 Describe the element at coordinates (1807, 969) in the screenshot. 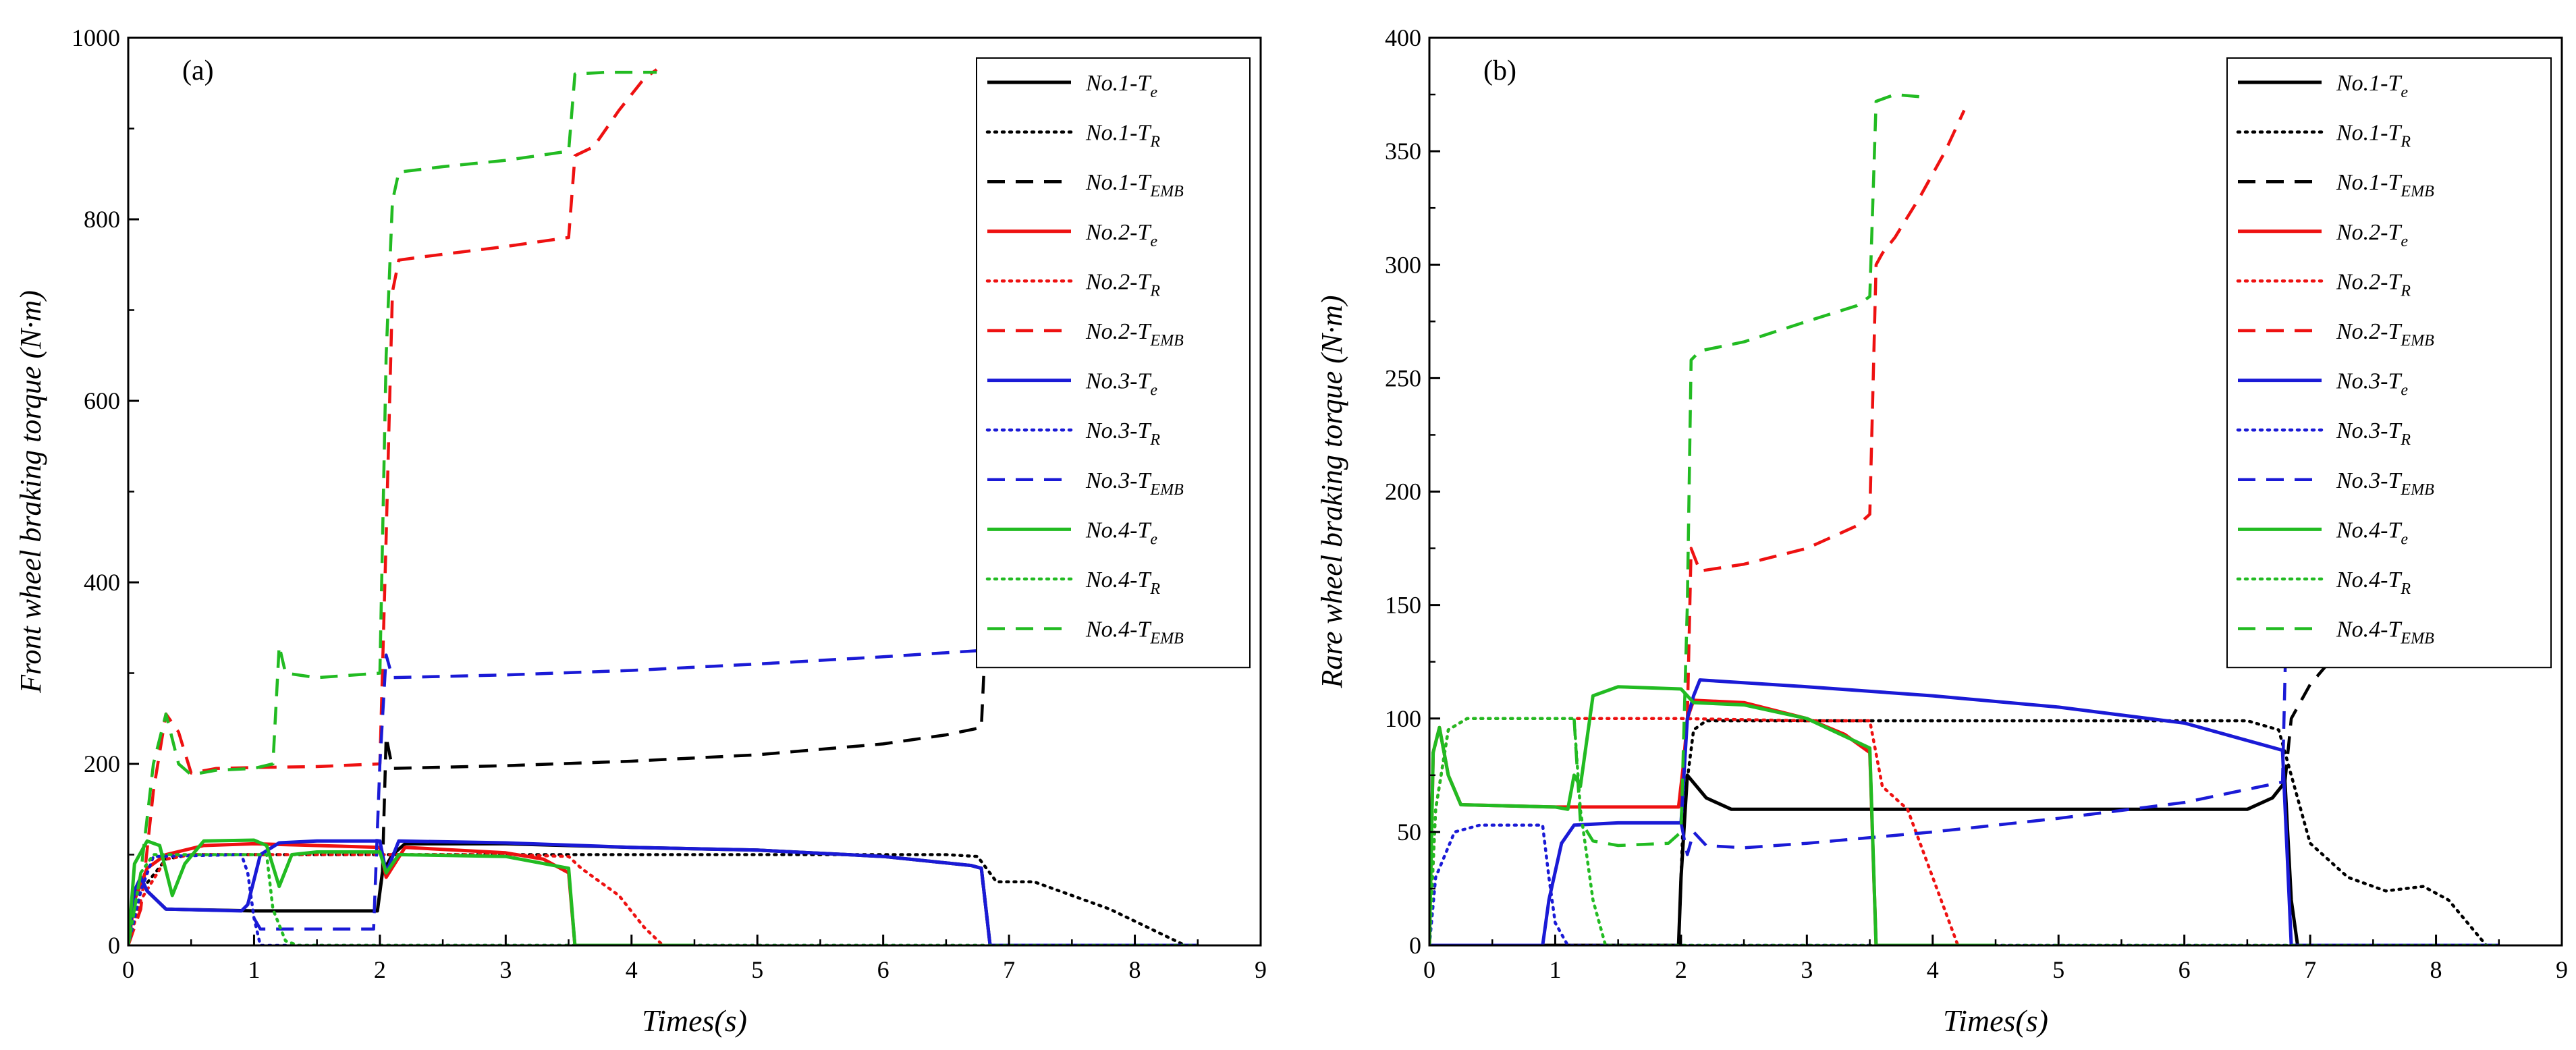

I see `panel-b-x-tick-label: 3` at that location.